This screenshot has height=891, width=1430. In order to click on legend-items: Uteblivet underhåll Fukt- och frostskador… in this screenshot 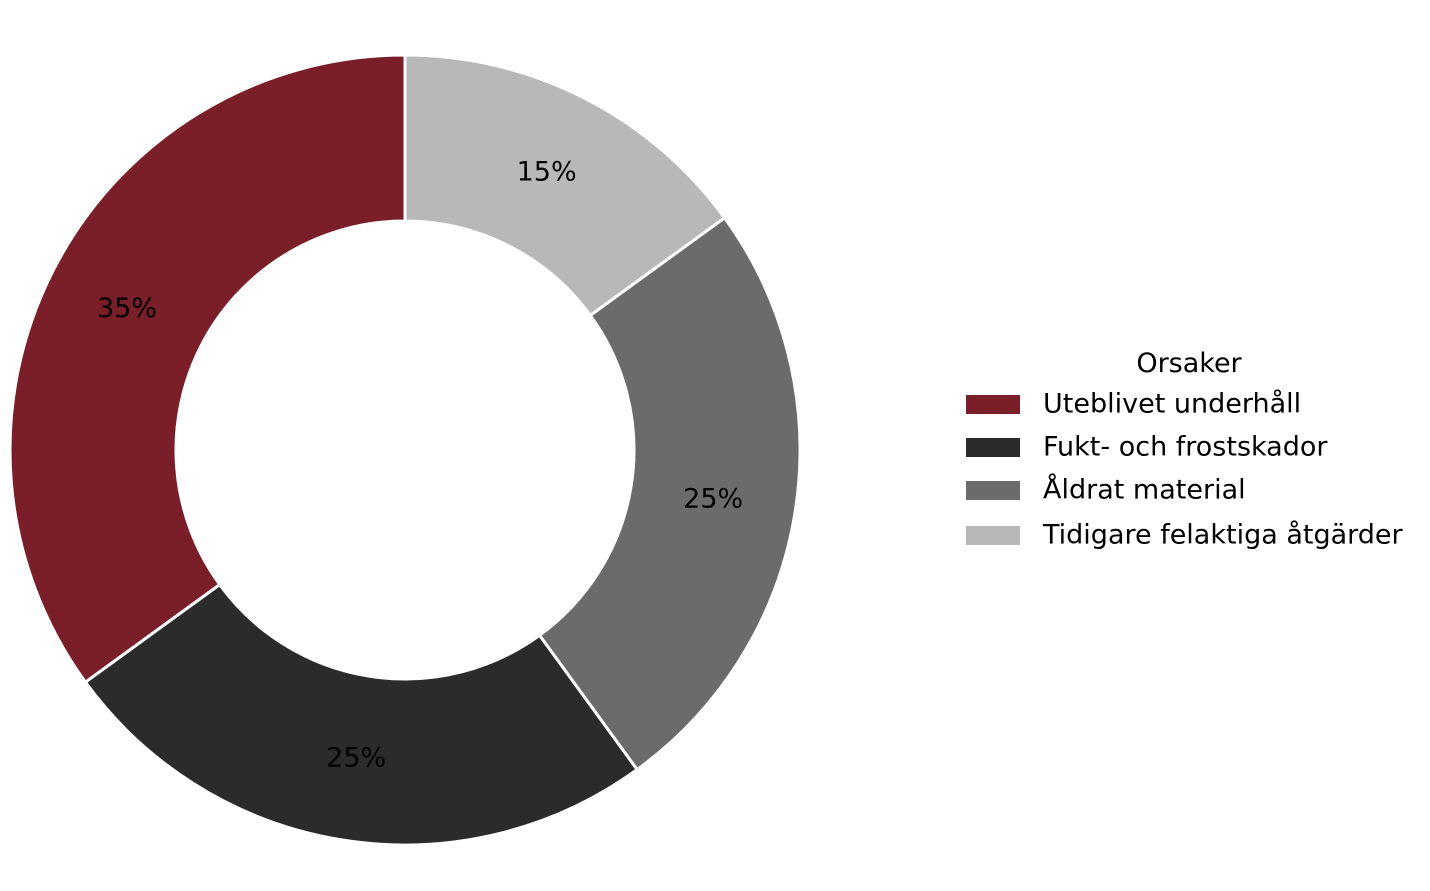, I will do `click(1185, 470)`.